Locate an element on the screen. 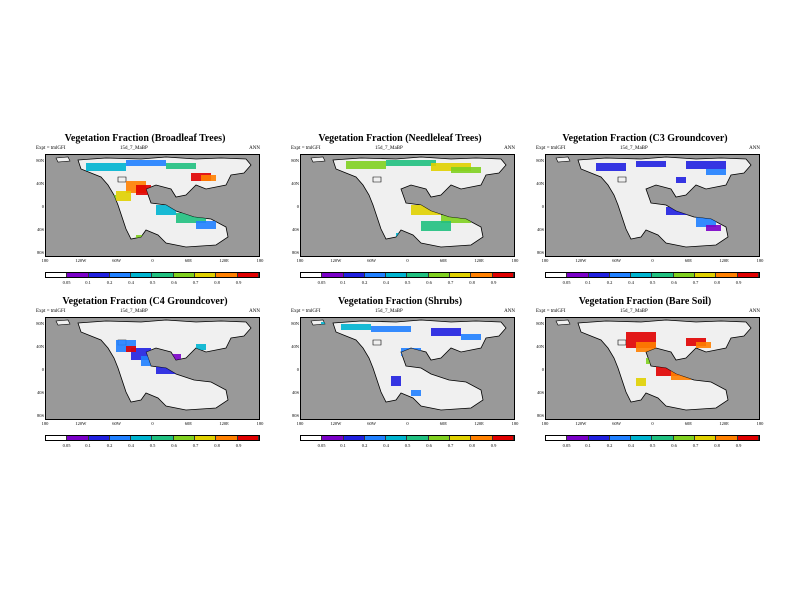  panel-title: Vegetation Fraction (C4 Groundcover) is located at coordinates (145, 301).